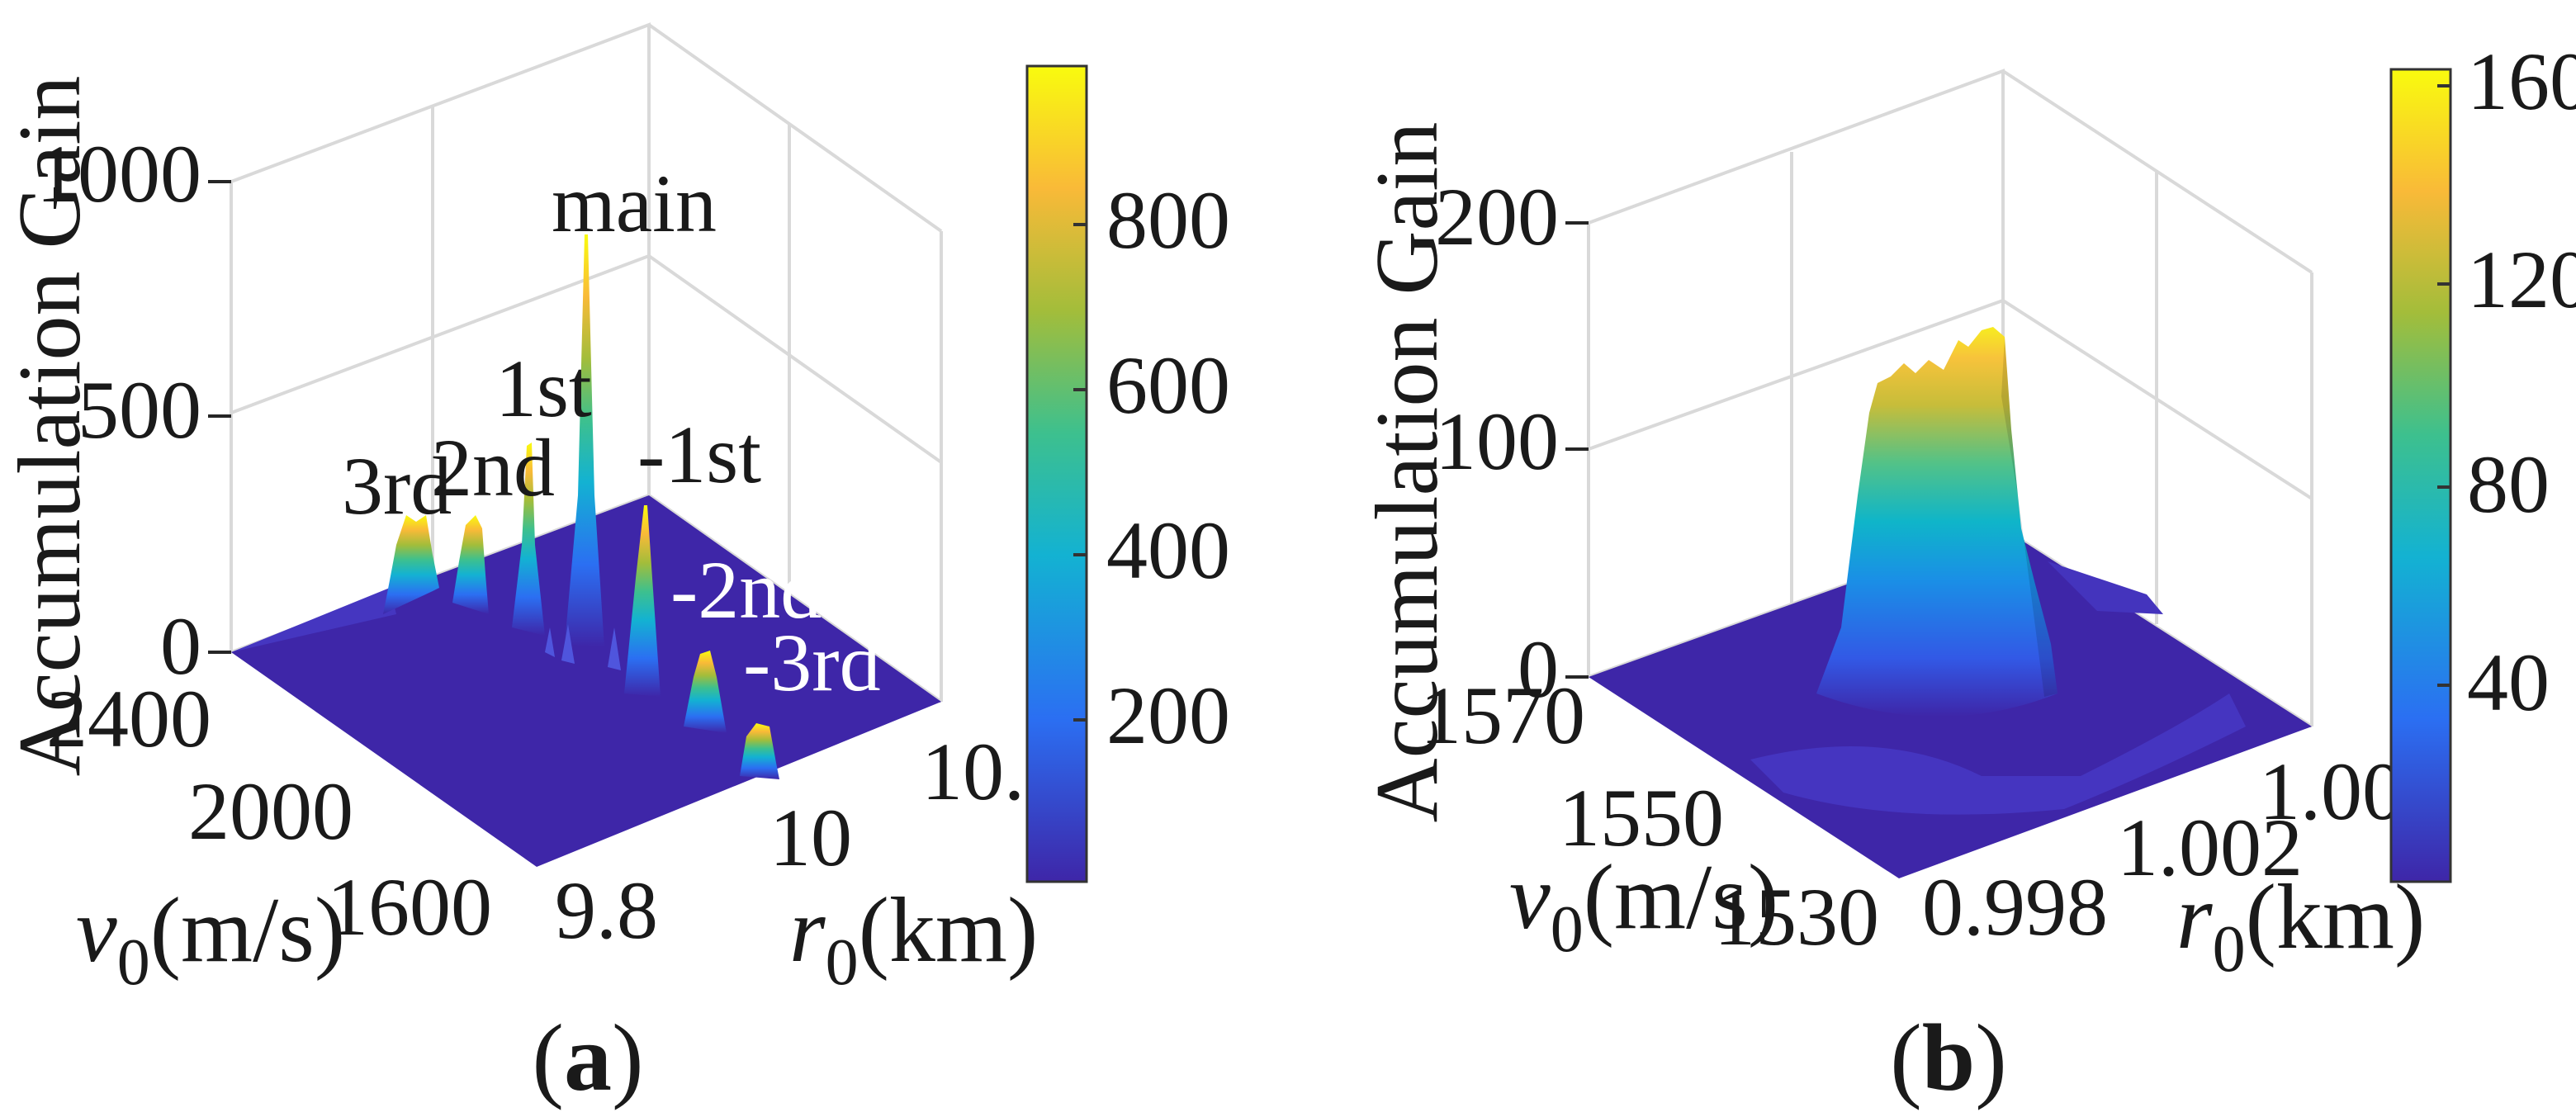 The width and height of the screenshot is (2576, 1117). I want to click on panel-a-rtick-10: 10, so click(810, 837).